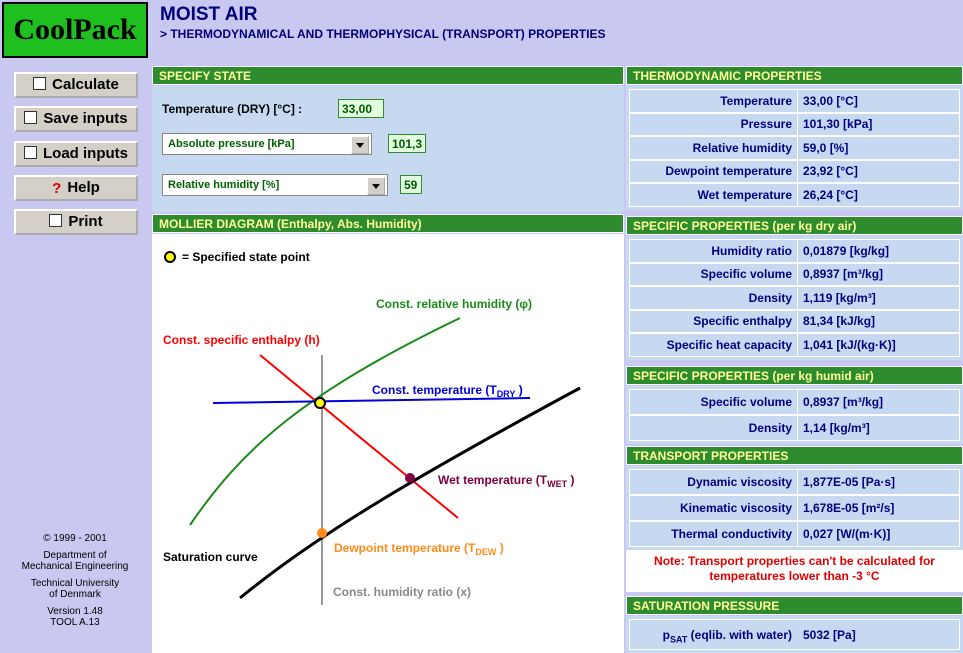 The height and width of the screenshot is (653, 963). What do you see at coordinates (231, 144) in the screenshot?
I see `select-text: Absolute pressure [kPa]` at bounding box center [231, 144].